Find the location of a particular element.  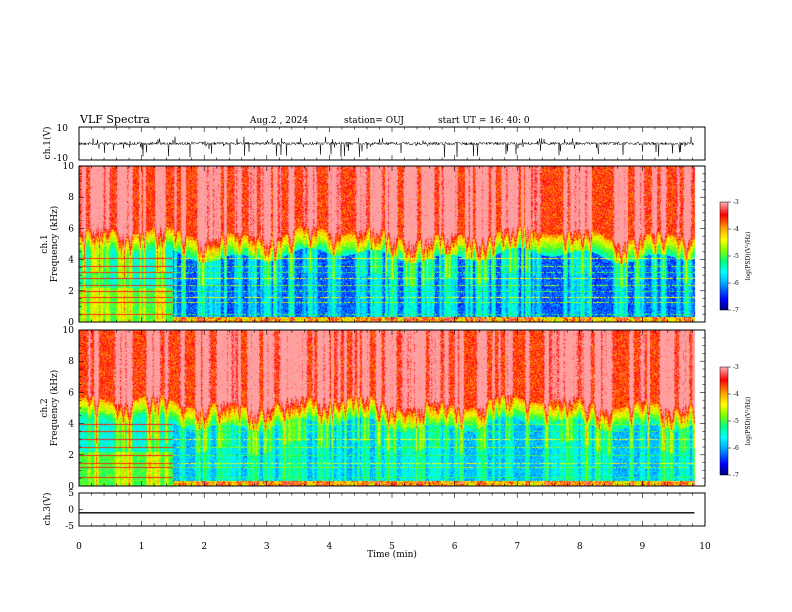

ch1-colorbar-ticks: -3 -4 -5 -6 -7 is located at coordinates (733, 256).